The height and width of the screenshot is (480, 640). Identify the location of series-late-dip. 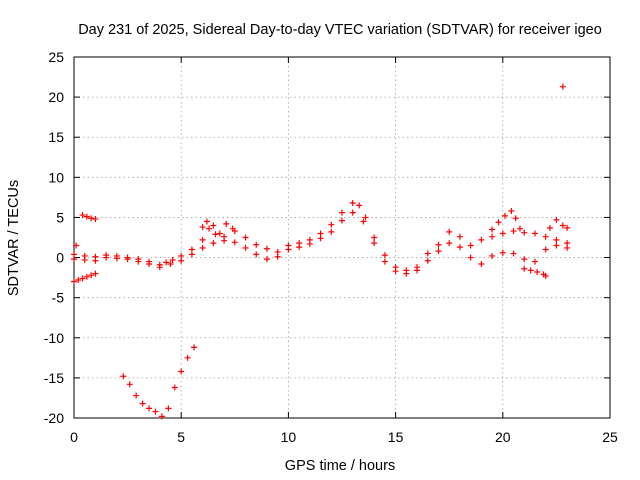
(535, 272).